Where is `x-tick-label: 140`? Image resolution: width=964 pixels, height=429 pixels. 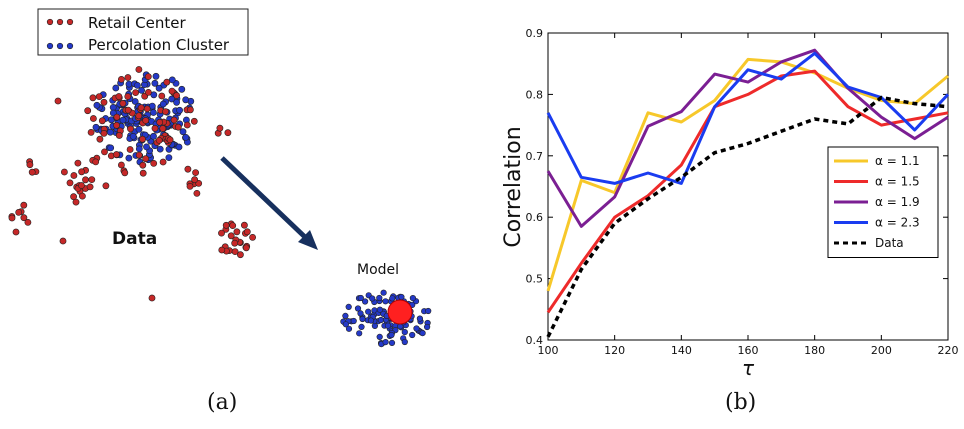 x-tick-label: 140 is located at coordinates (681, 350).